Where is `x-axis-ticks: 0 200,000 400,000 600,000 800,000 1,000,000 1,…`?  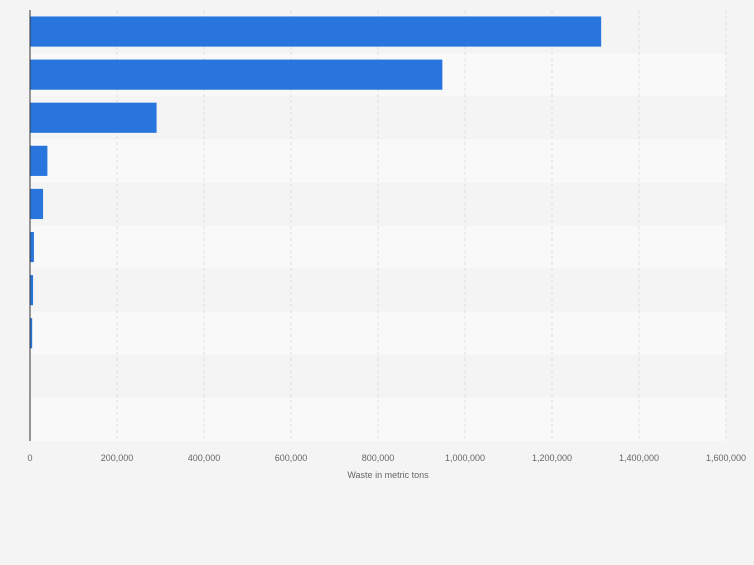
x-axis-ticks: 0 200,000 400,000 600,000 800,000 1,000,000 1,… is located at coordinates (386, 458).